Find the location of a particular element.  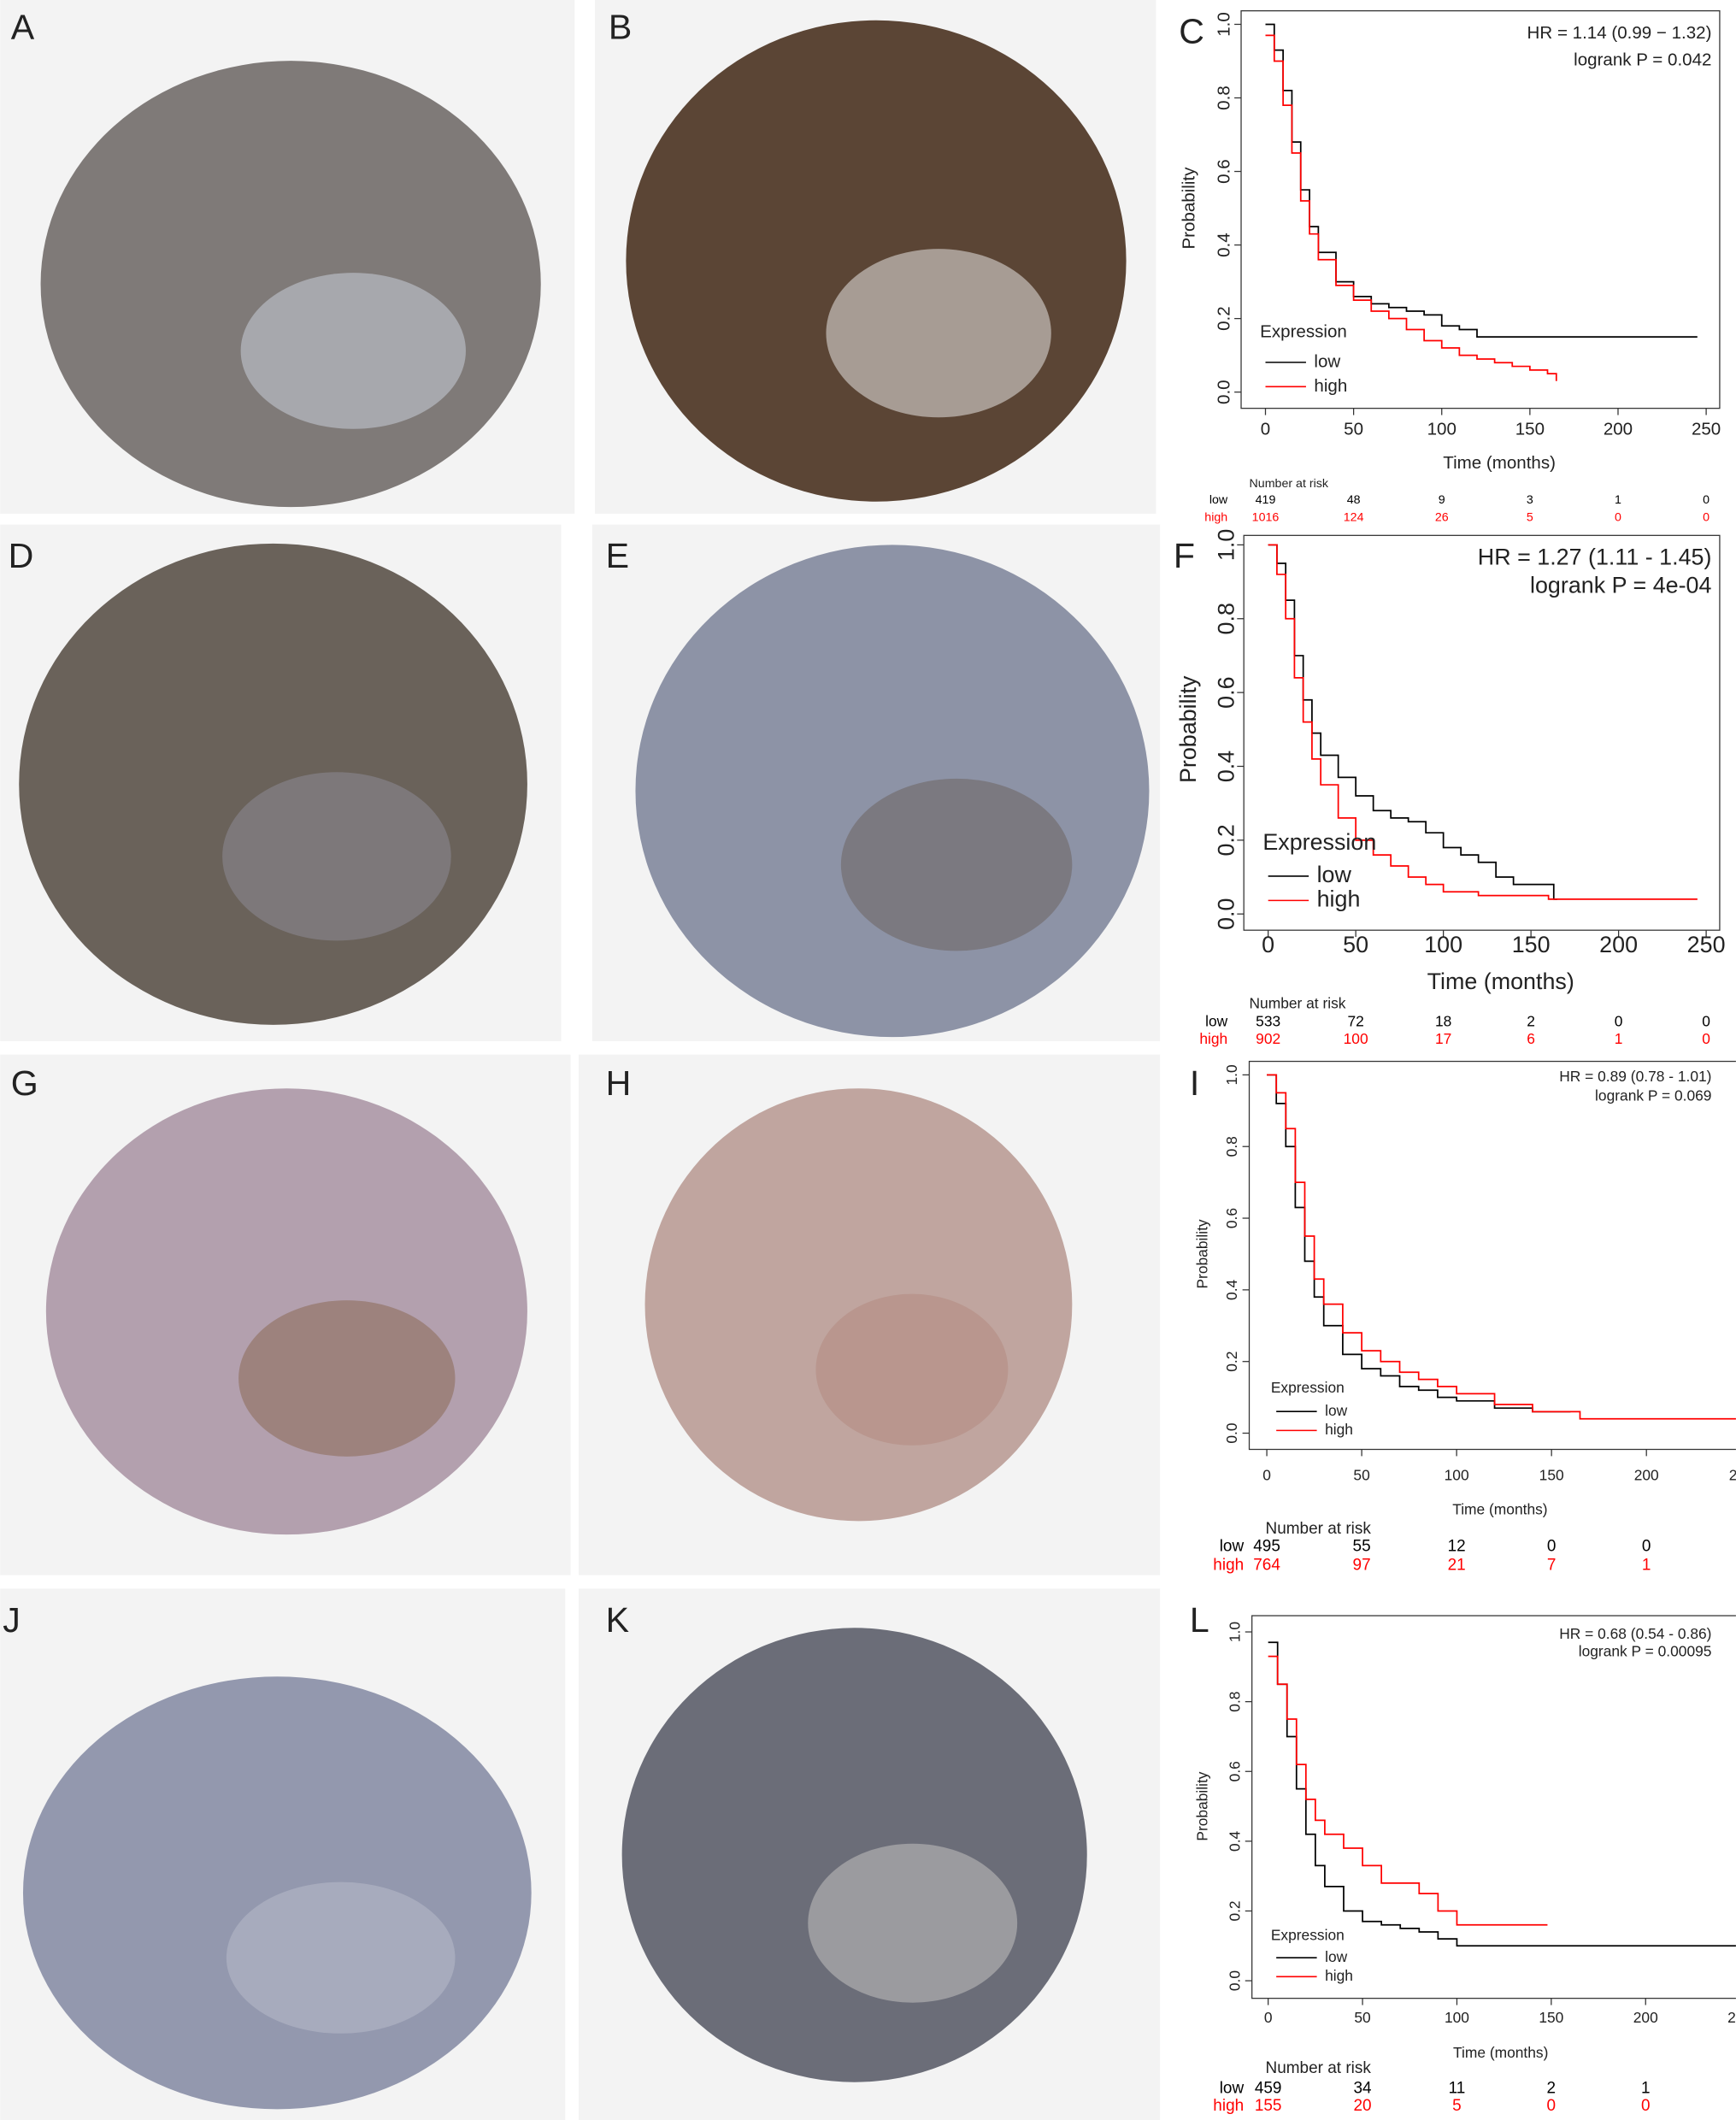

logrank-p: logrank P = 0.00095 is located at coordinates (1645, 1650).